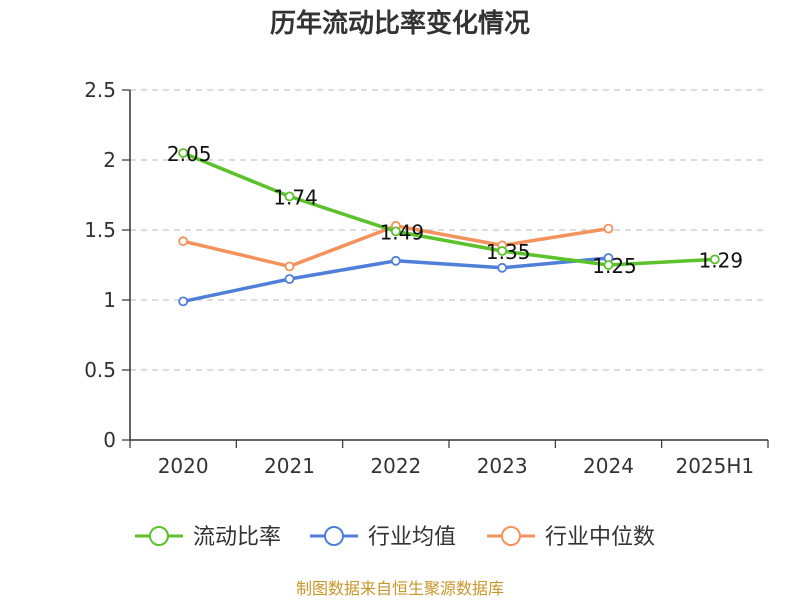  I want to click on data-label: 1.35, so click(508, 252).